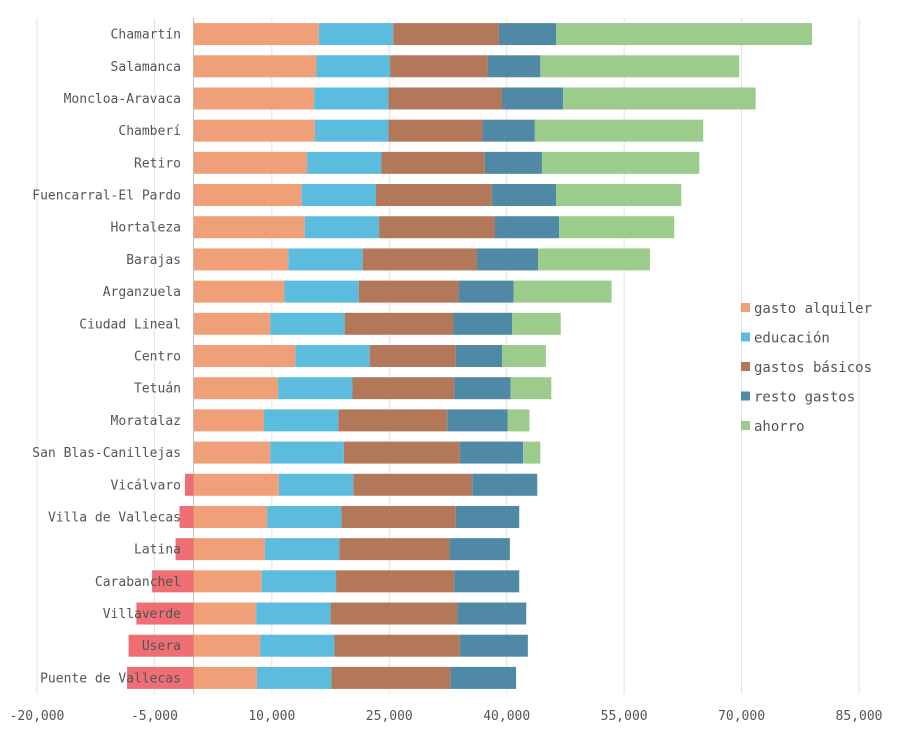  I want to click on bar-educación-2, so click(351, 98).